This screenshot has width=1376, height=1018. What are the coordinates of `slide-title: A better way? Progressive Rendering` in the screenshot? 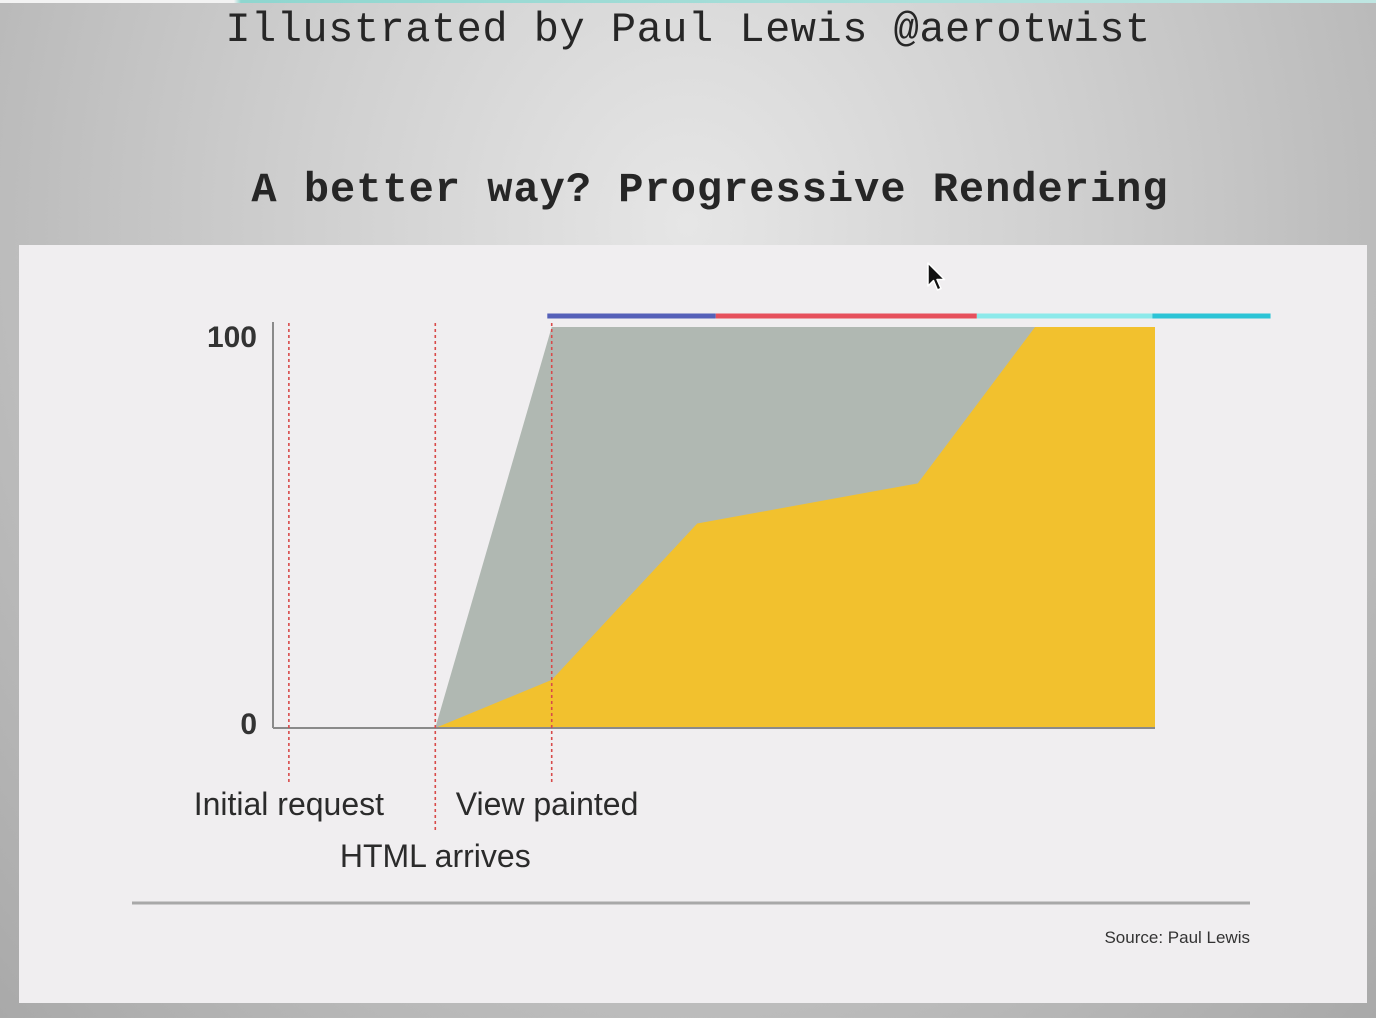 It's located at (710, 190).